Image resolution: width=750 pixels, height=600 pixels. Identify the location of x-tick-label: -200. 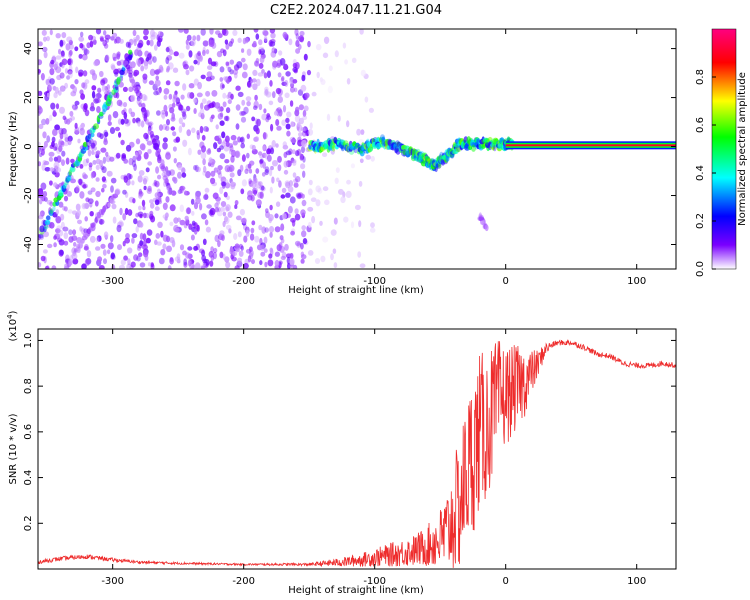
(243, 581).